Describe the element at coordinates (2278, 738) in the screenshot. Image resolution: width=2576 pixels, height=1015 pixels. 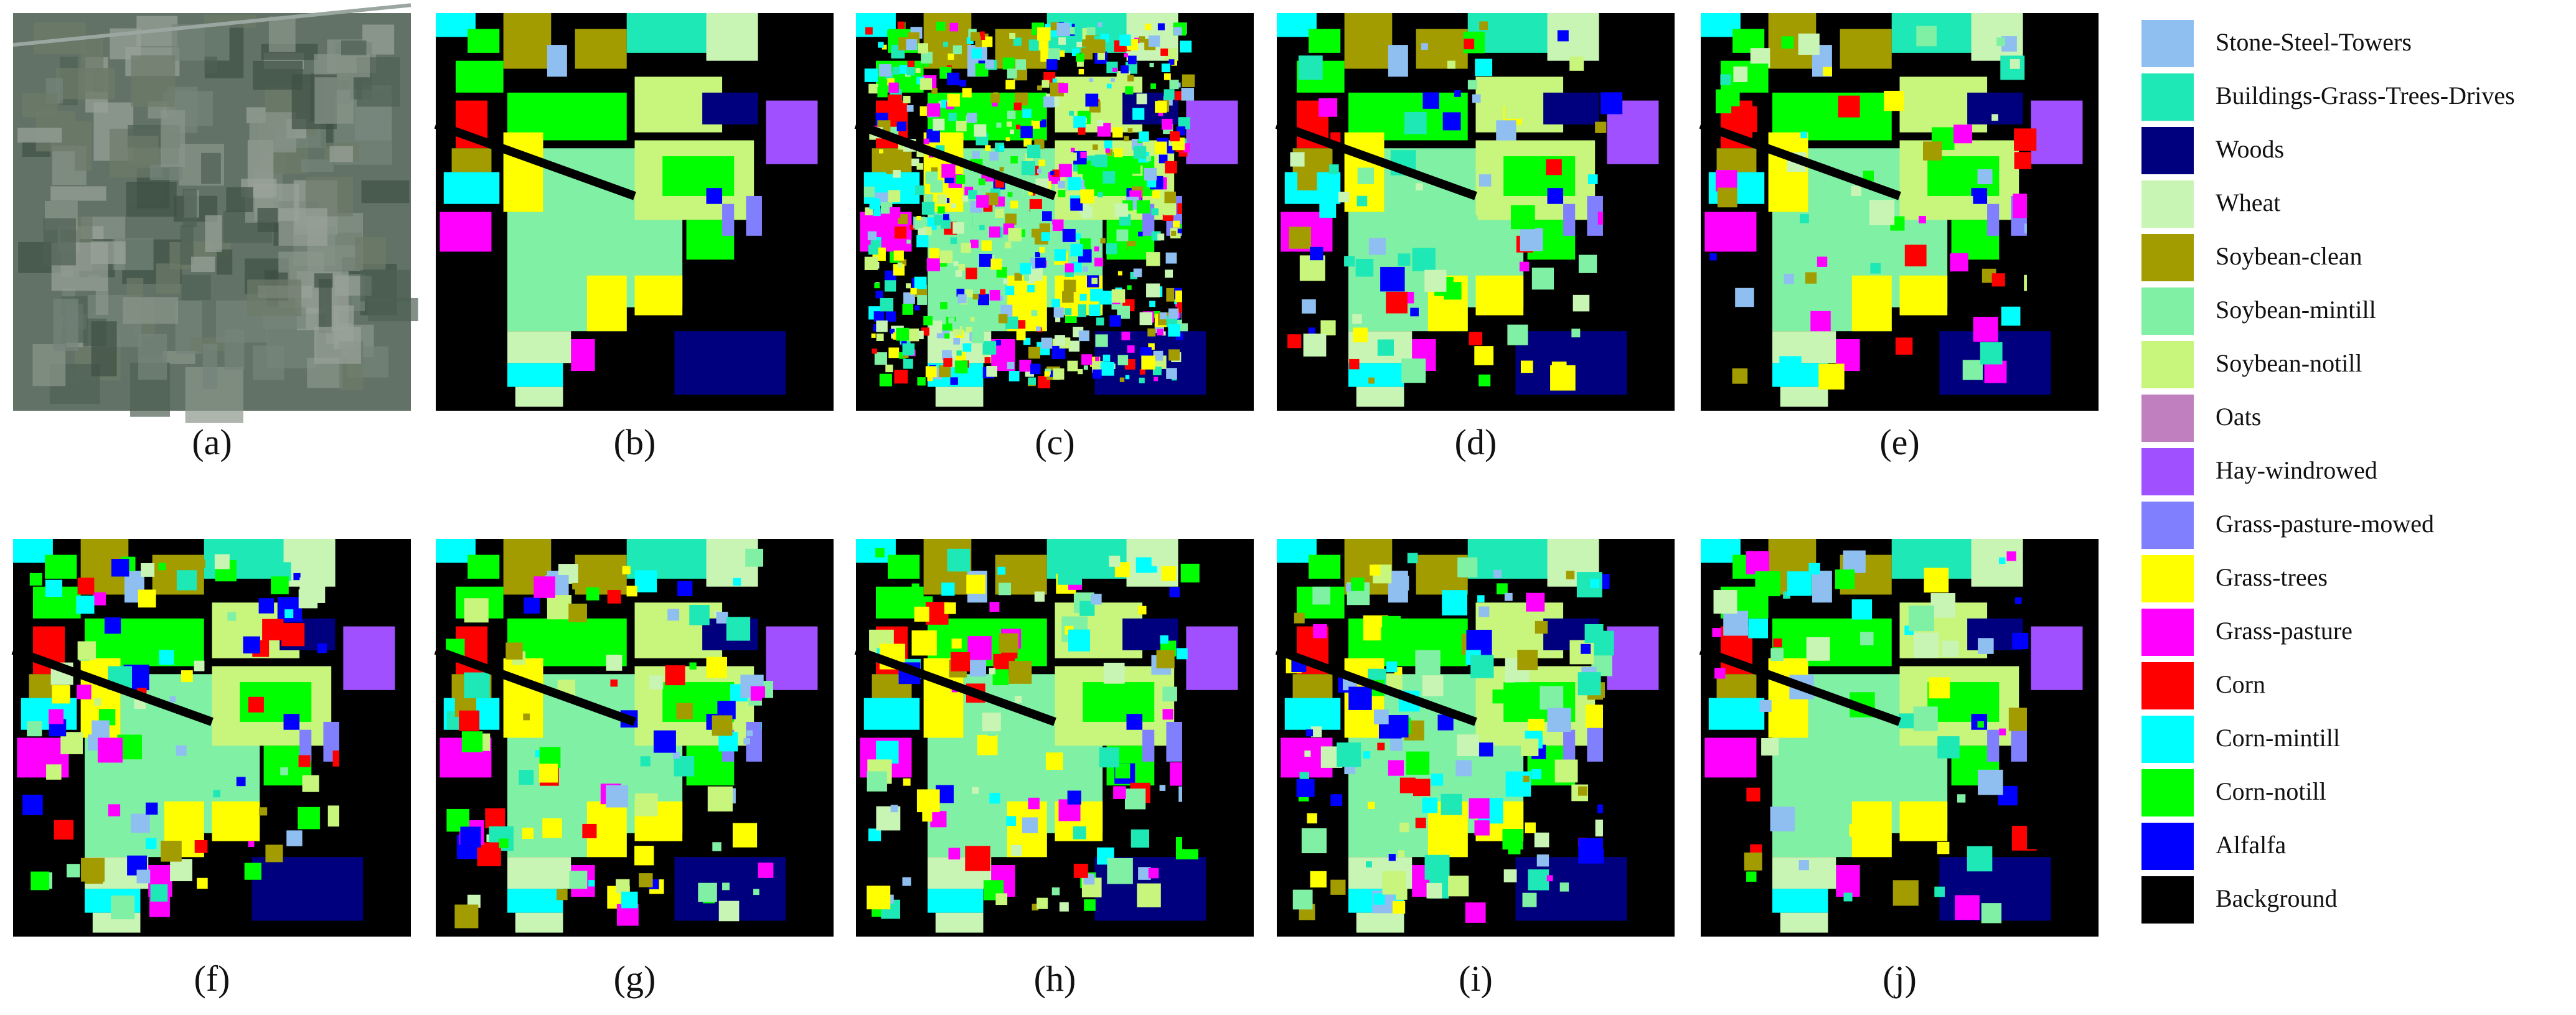
I see `legend-label: Corn-mintill` at that location.